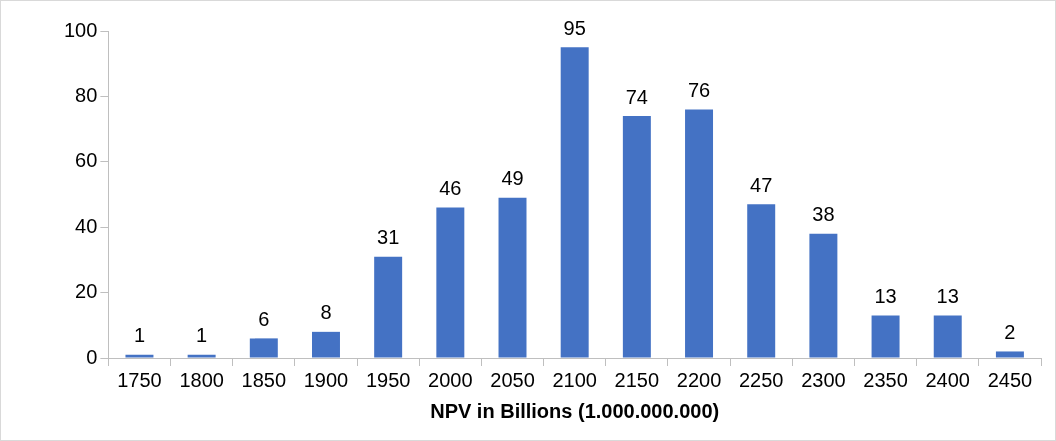 Image resolution: width=1056 pixels, height=441 pixels. What do you see at coordinates (574, 379) in the screenshot?
I see `x-tick-label: 2100` at bounding box center [574, 379].